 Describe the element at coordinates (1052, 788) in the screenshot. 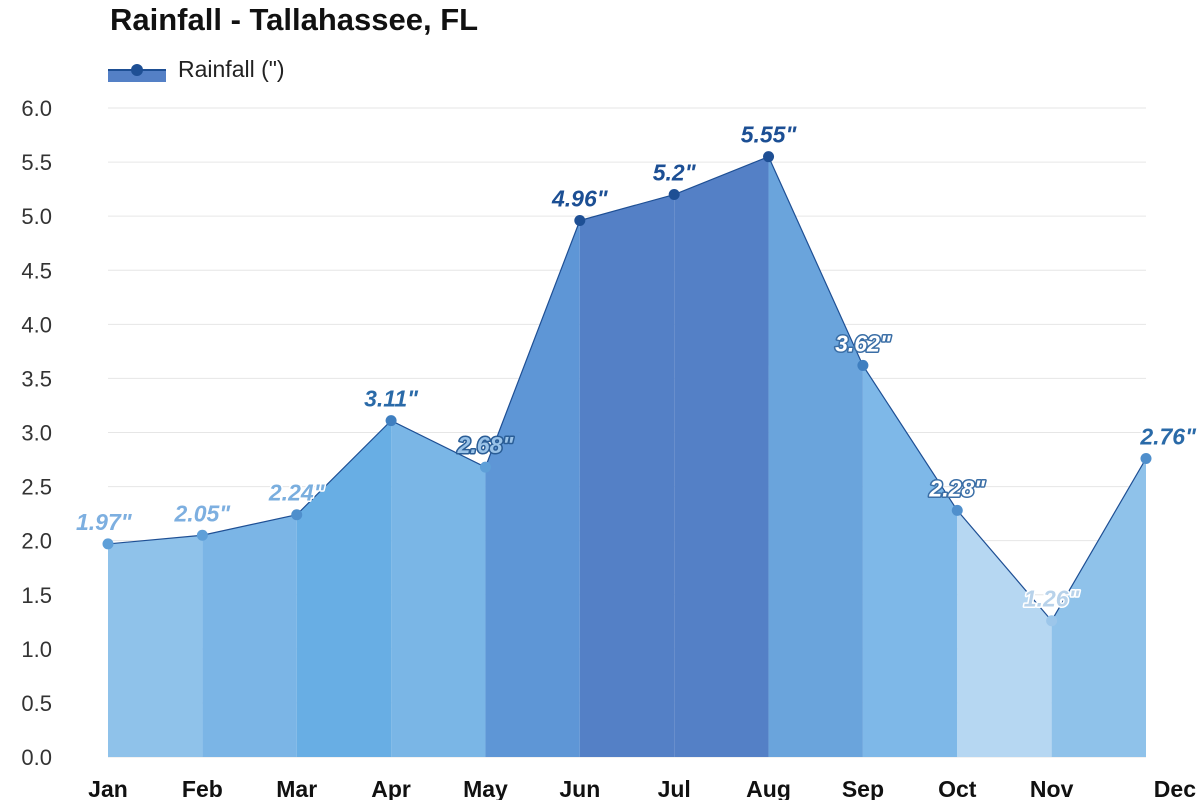

I see `x-tick-label-nov: Nov` at that location.